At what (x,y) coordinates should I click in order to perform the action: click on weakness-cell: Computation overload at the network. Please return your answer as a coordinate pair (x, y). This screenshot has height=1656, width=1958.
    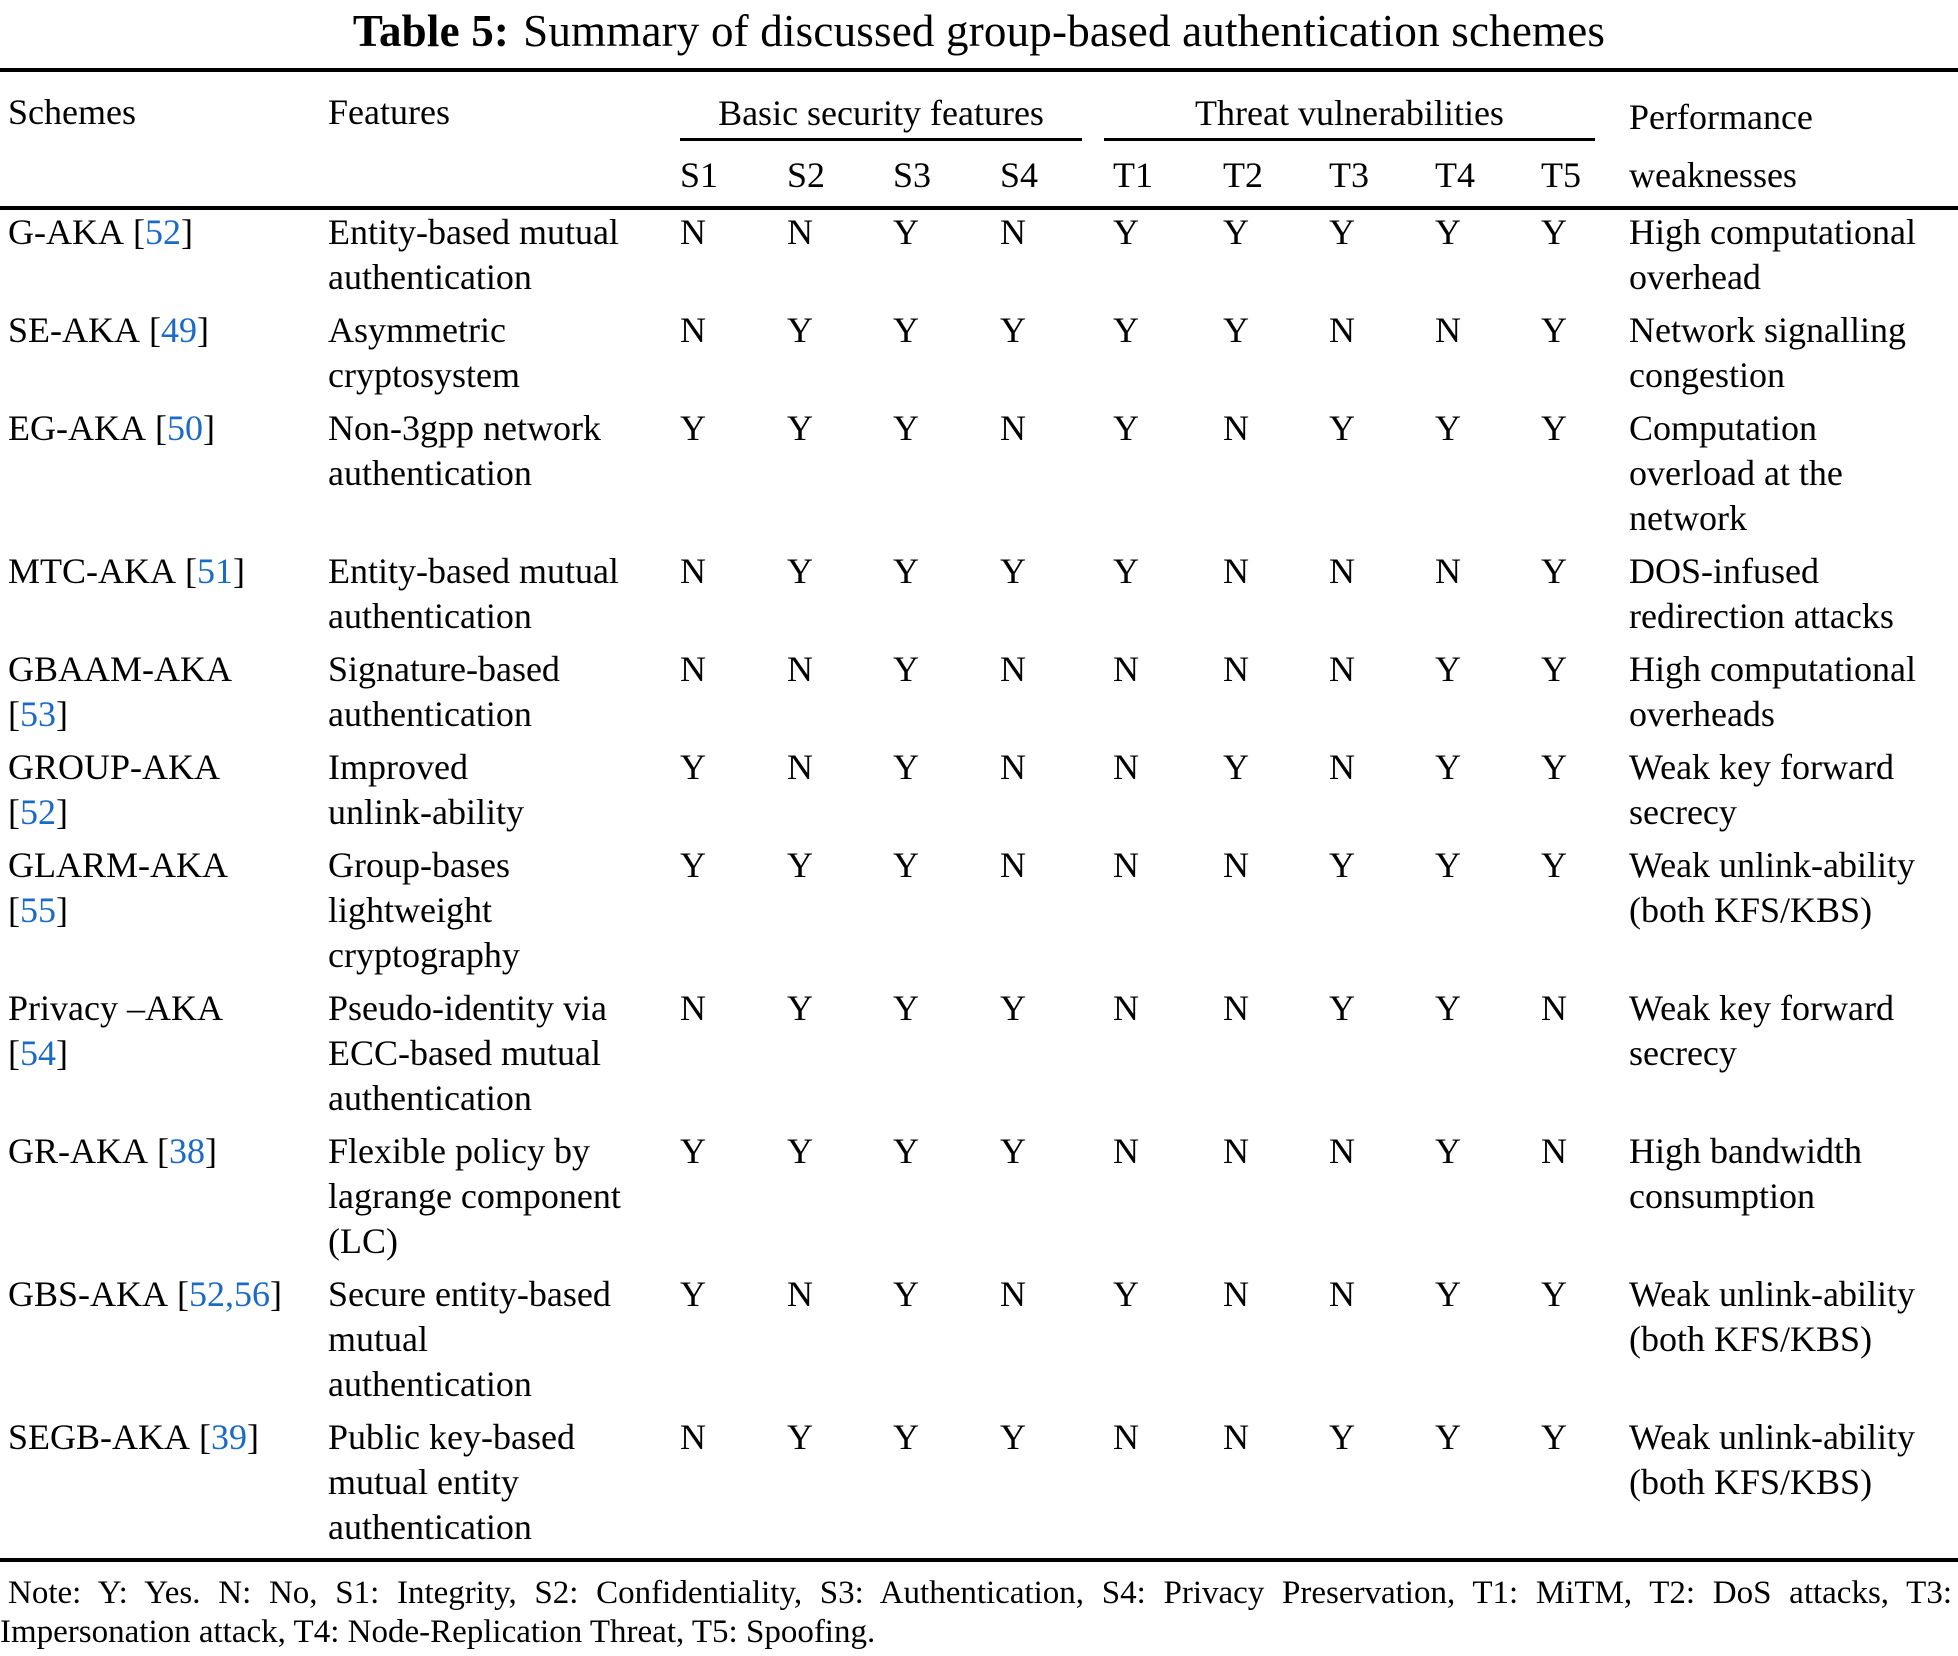
    Looking at the image, I should click on (1736, 473).